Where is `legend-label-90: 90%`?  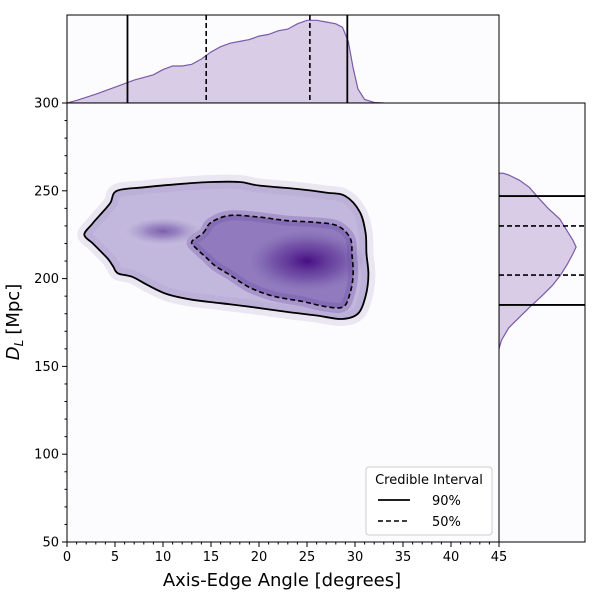 legend-label-90: 90% is located at coordinates (446, 501).